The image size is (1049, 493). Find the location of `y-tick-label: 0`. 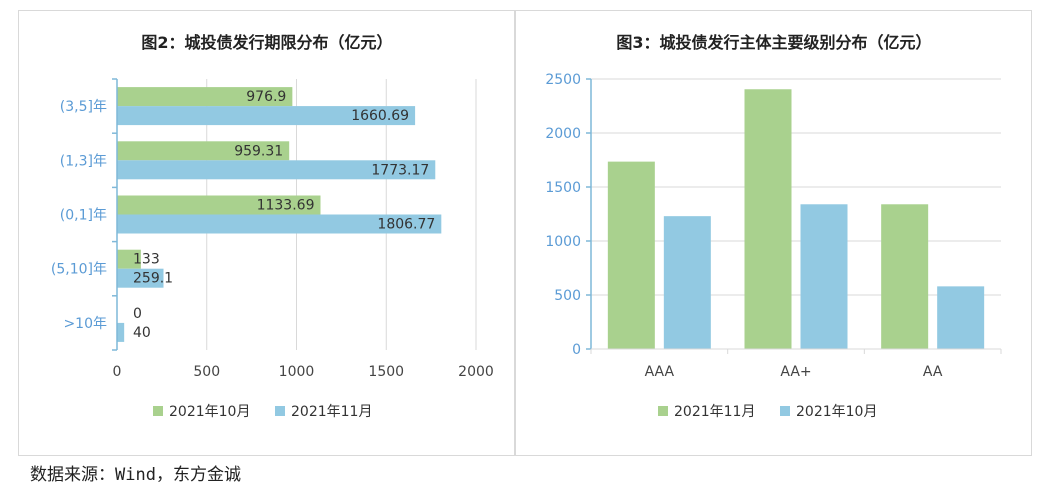

y-tick-label: 0 is located at coordinates (576, 350).